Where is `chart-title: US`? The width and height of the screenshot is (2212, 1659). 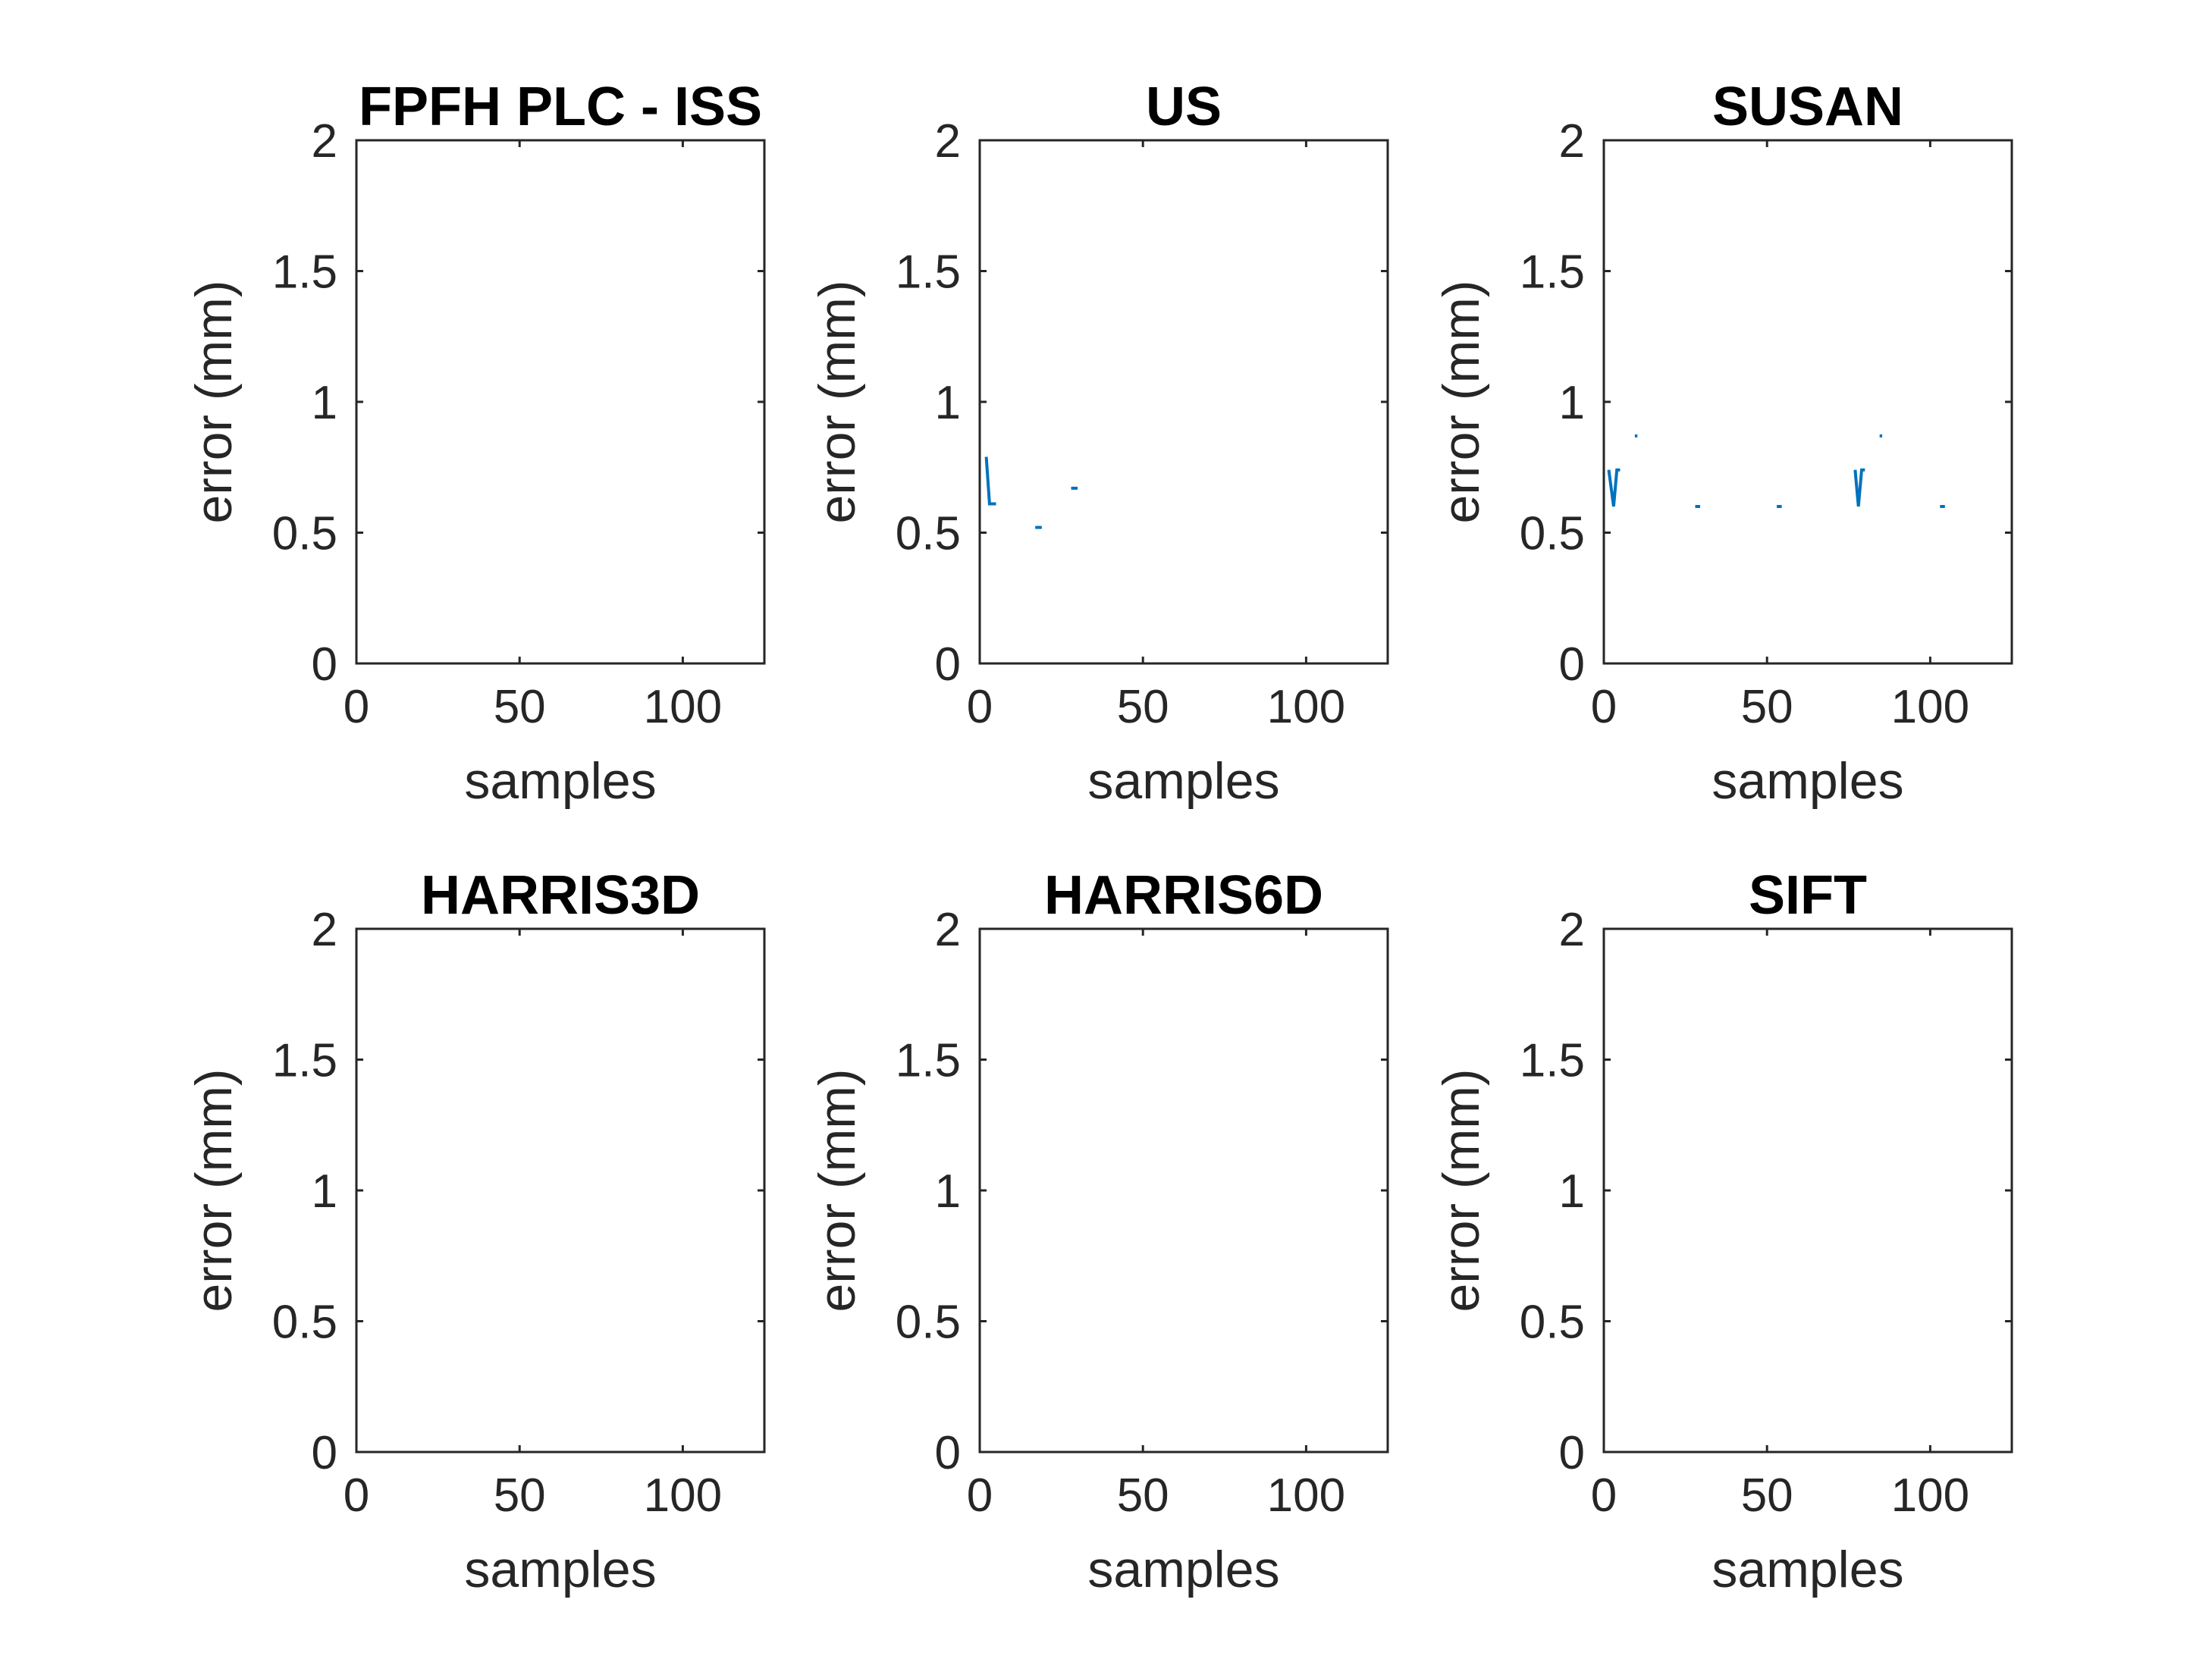
chart-title: US is located at coordinates (1184, 107).